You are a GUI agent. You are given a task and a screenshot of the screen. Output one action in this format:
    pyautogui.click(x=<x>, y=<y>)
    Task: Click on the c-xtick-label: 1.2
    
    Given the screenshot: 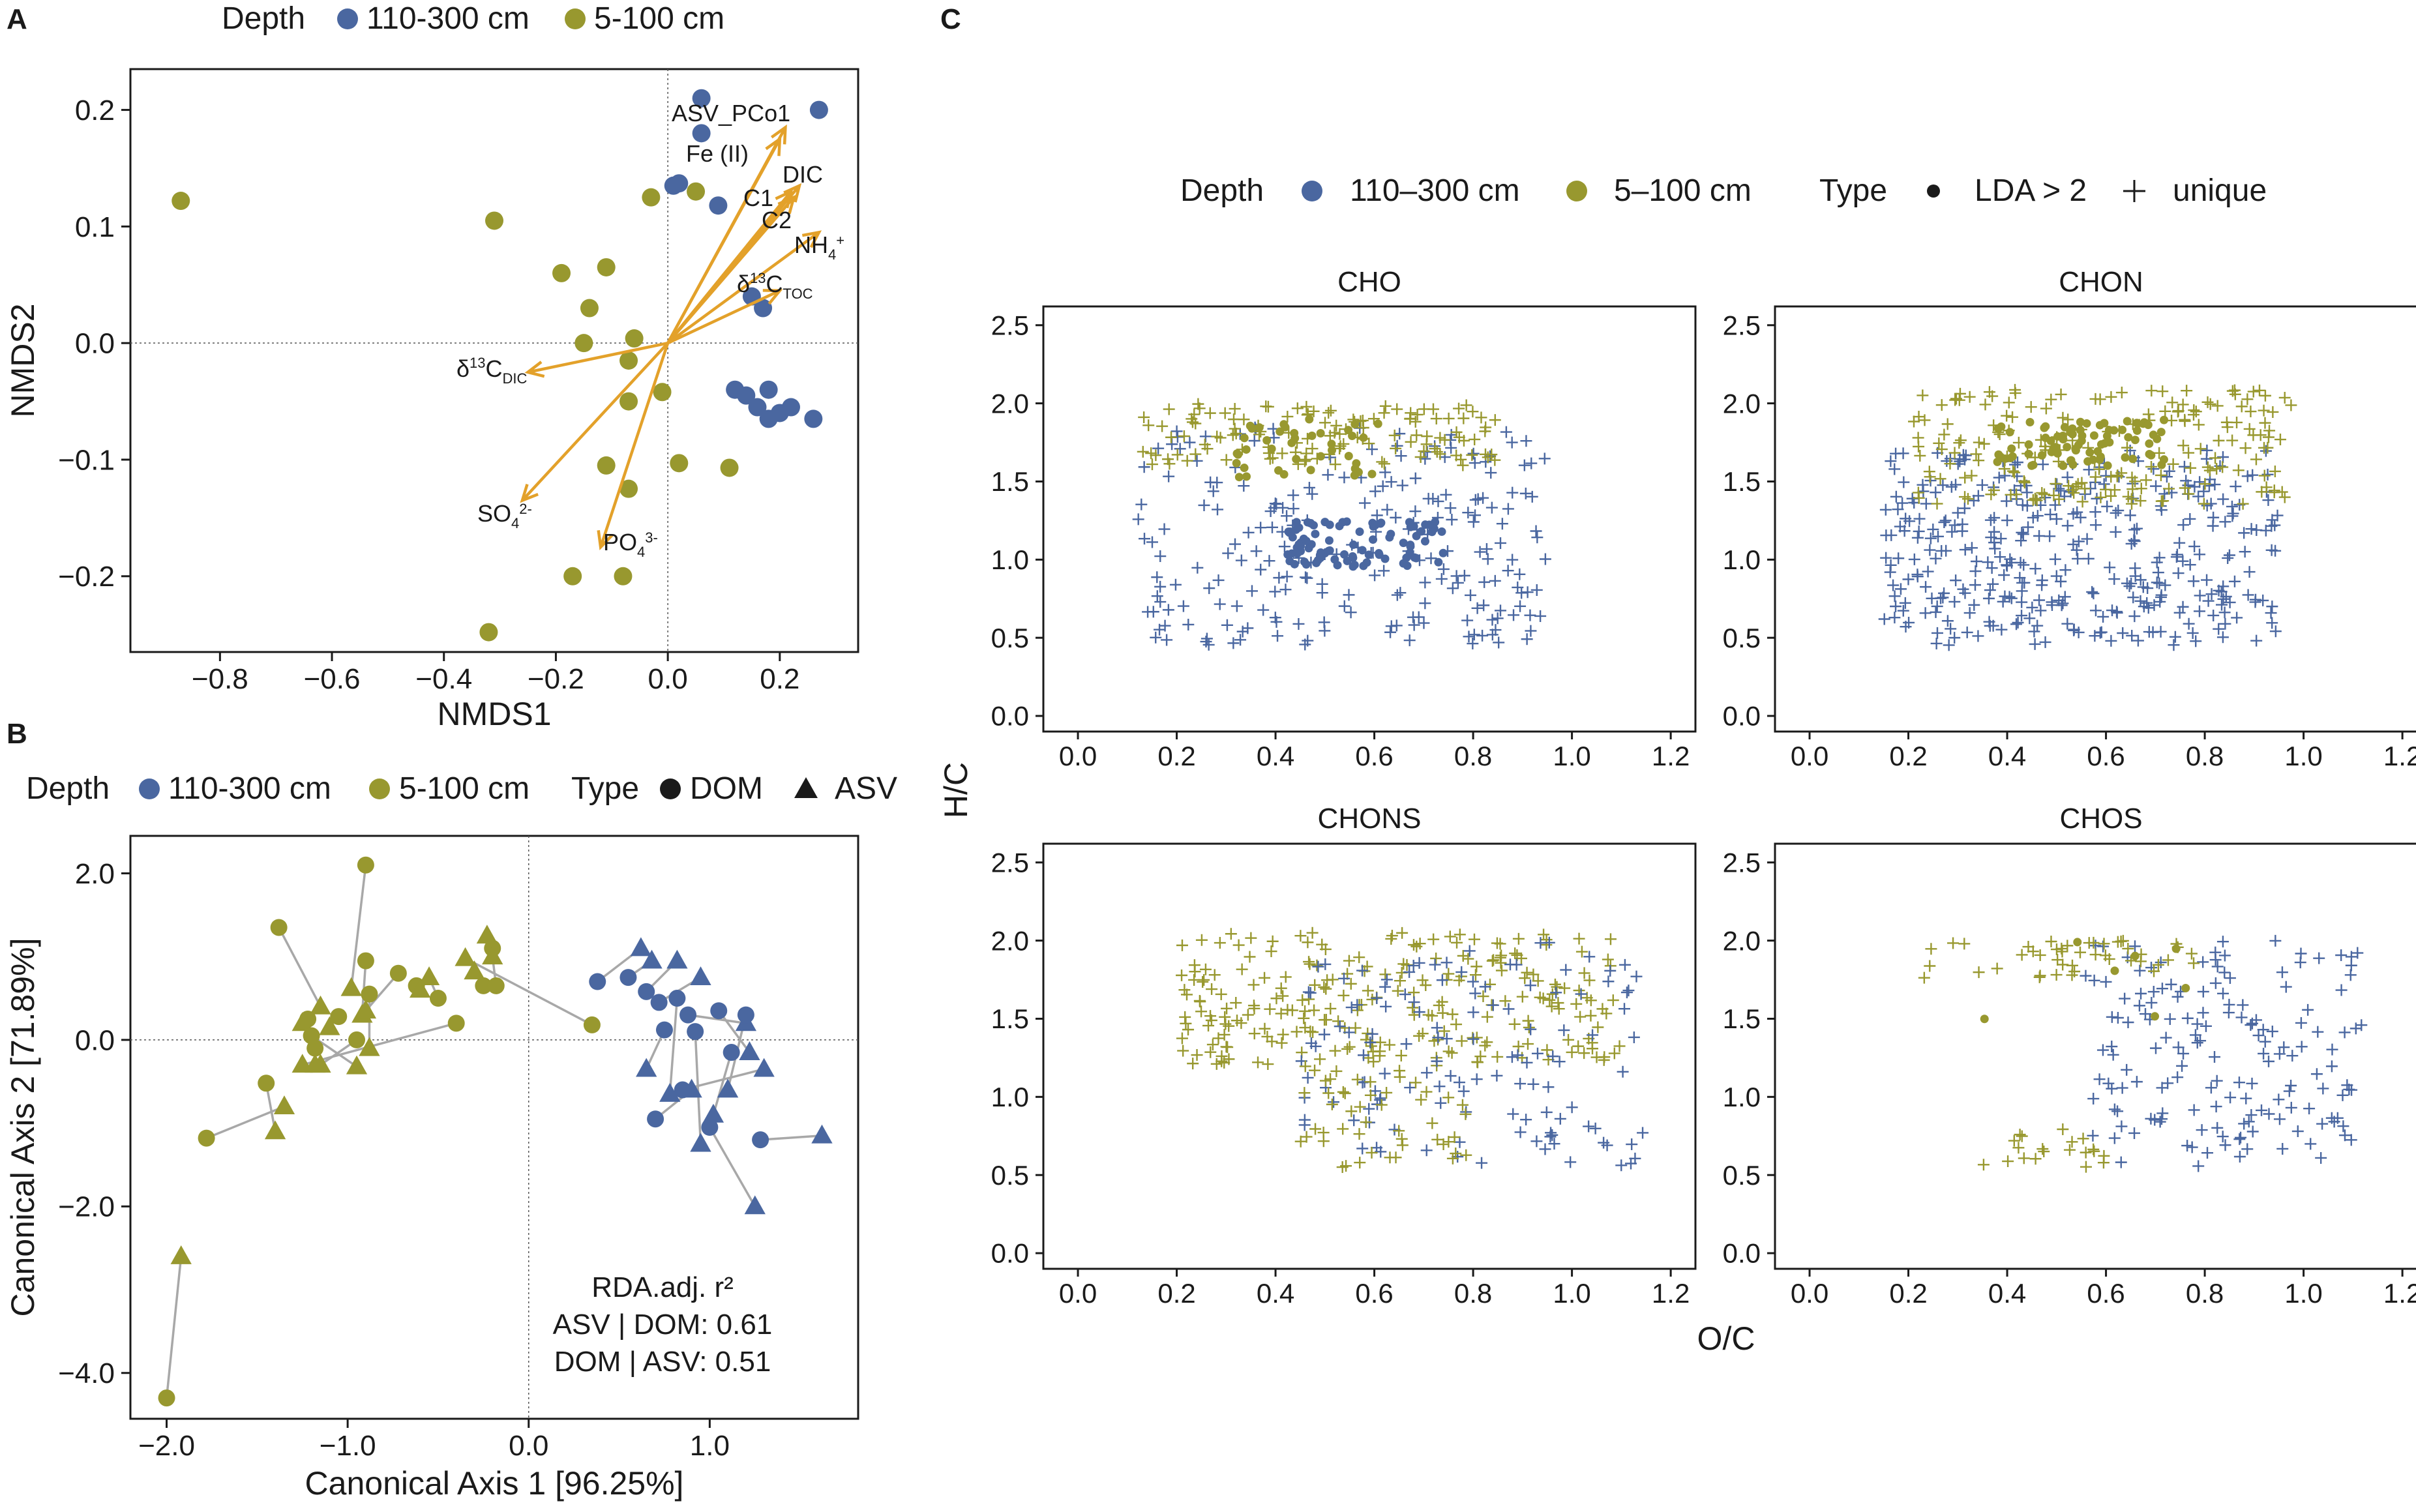 What is the action you would take?
    pyautogui.click(x=2399, y=756)
    